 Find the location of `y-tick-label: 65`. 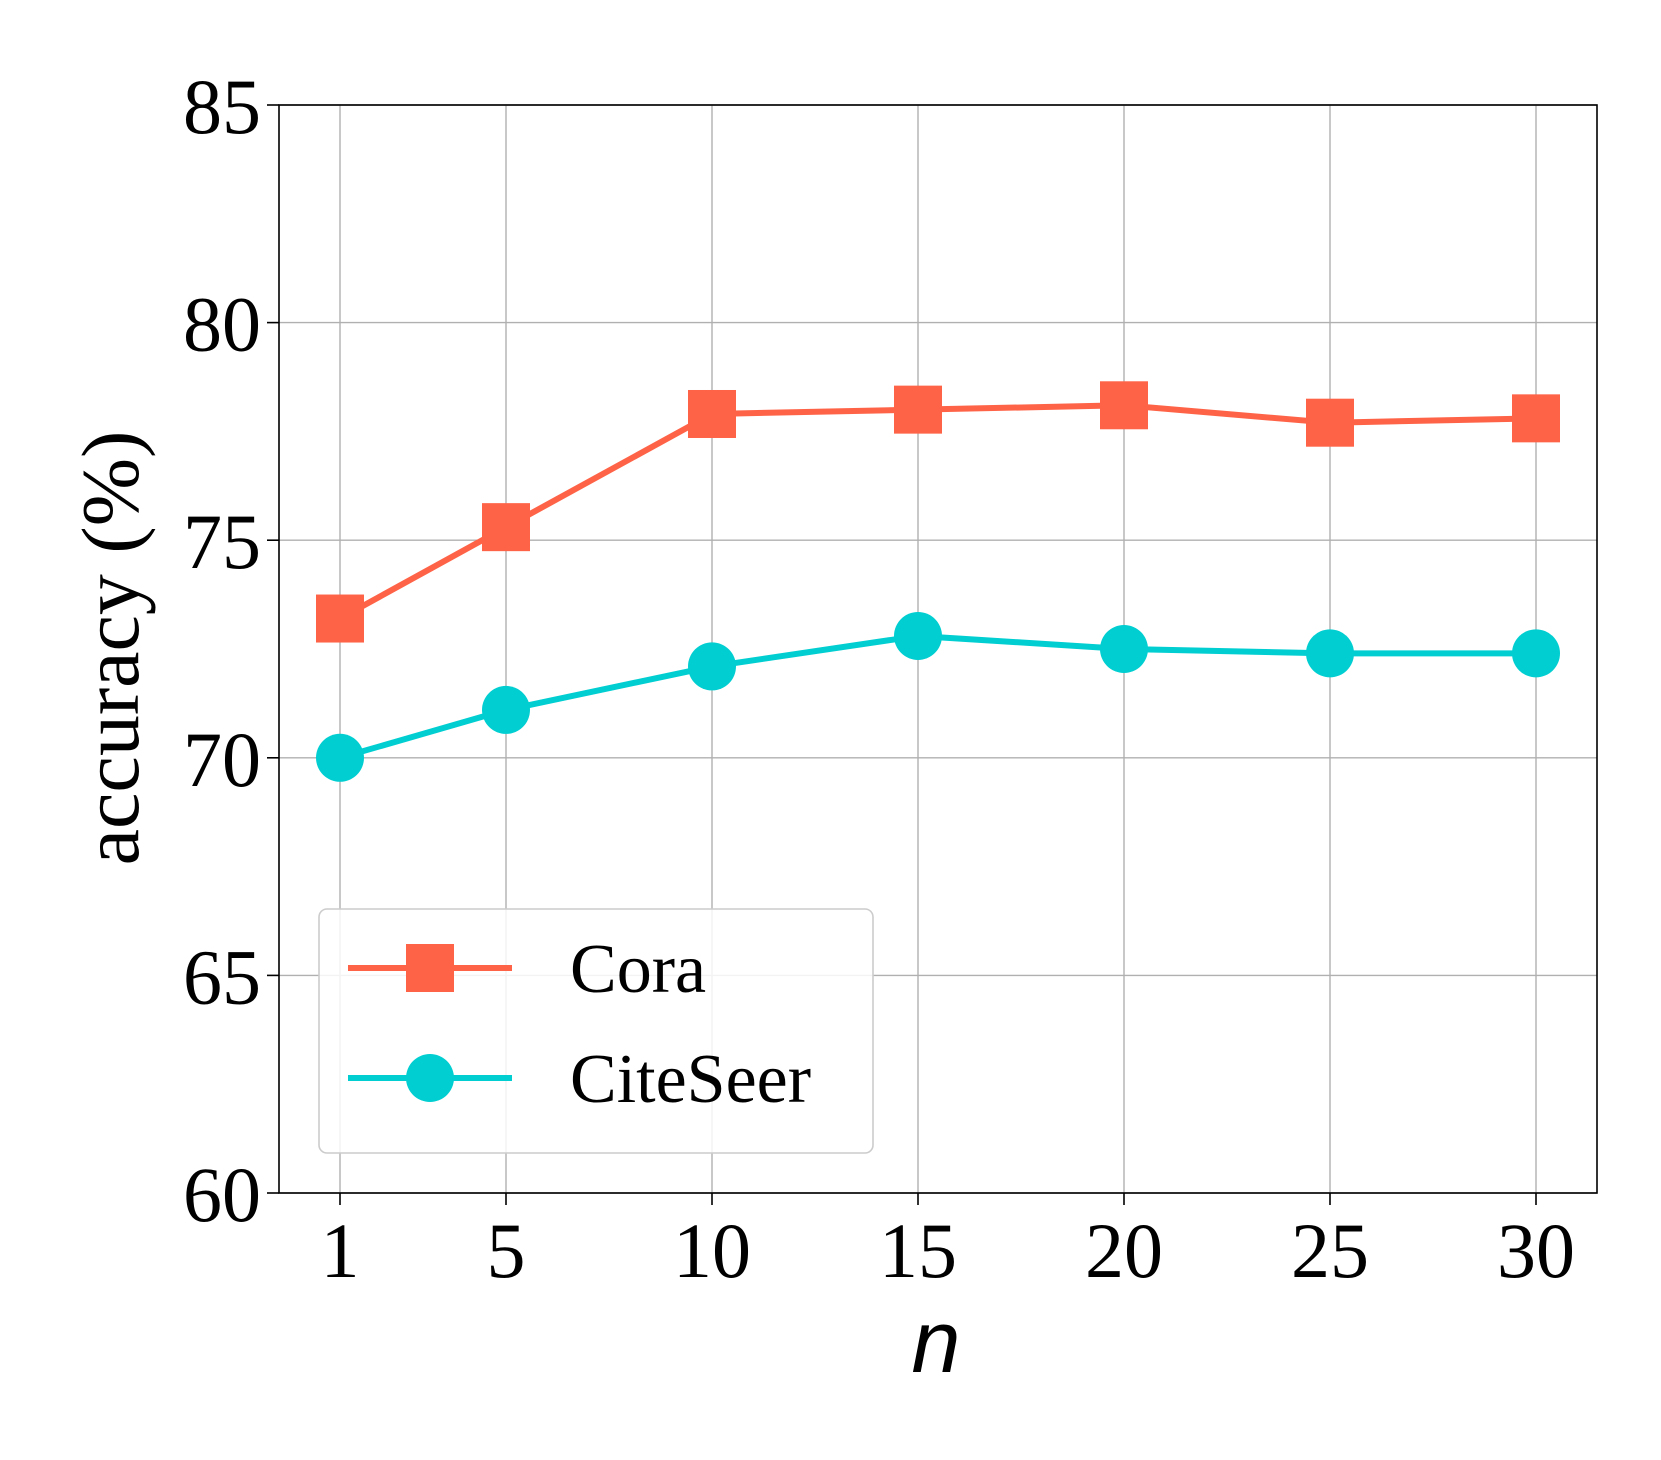

y-tick-label: 65 is located at coordinates (222, 976).